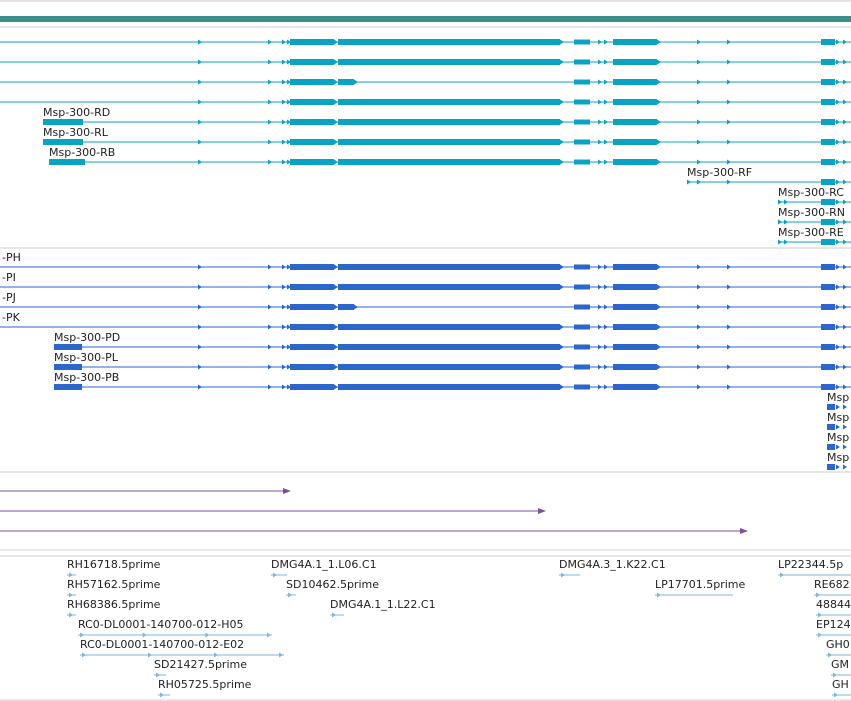 This screenshot has width=851, height=701. What do you see at coordinates (811, 192) in the screenshot?
I see `transcript-label: Msp-300-RC` at bounding box center [811, 192].